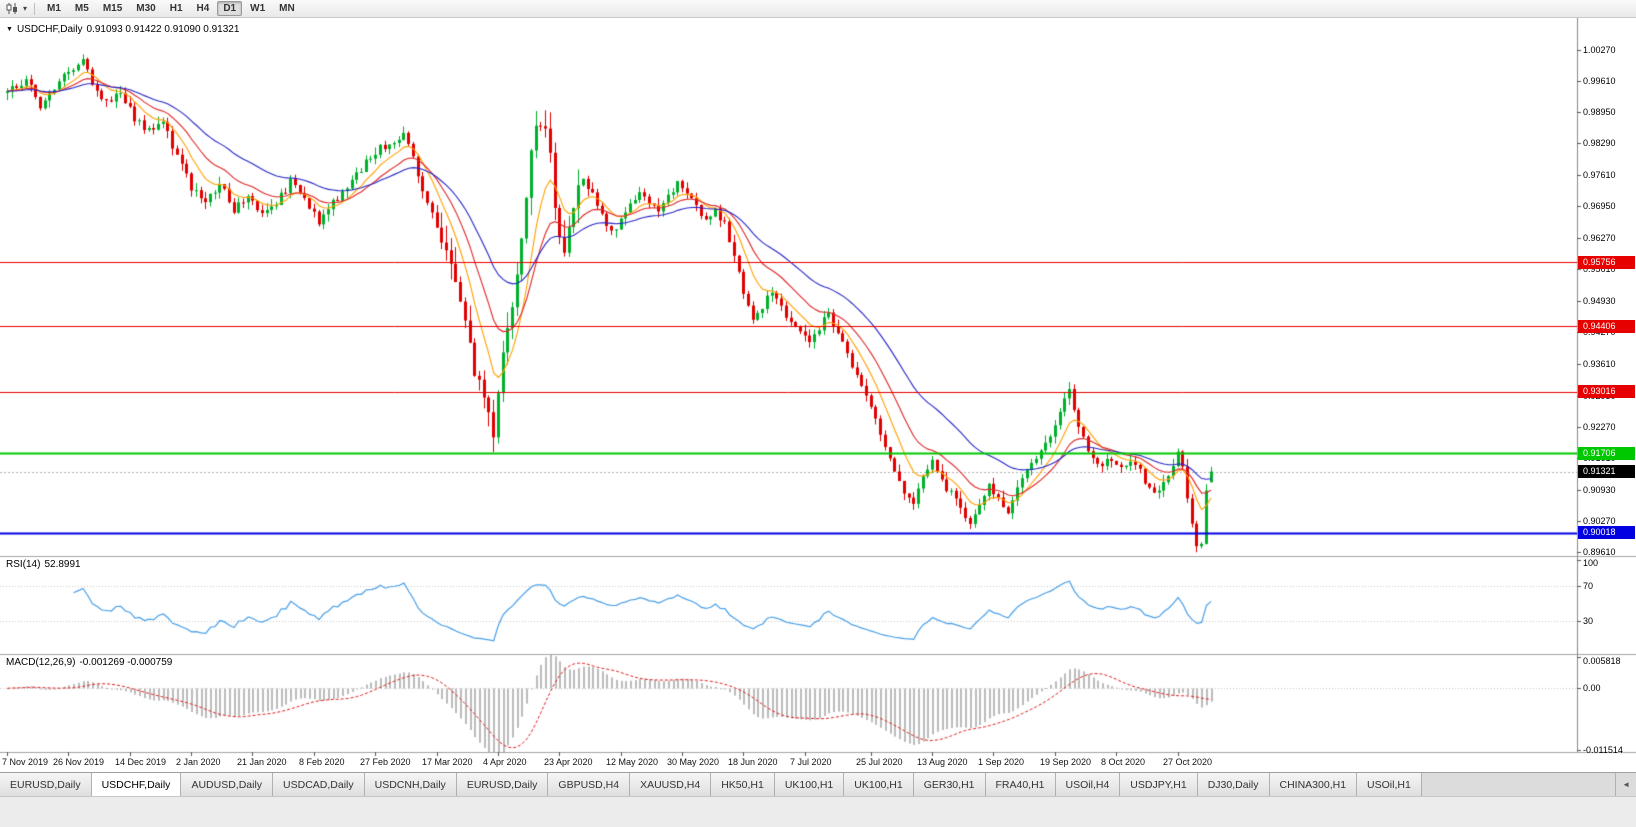  Describe the element at coordinates (41, 662) in the screenshot. I see `macd-name: MACD(12,26,9)` at that location.